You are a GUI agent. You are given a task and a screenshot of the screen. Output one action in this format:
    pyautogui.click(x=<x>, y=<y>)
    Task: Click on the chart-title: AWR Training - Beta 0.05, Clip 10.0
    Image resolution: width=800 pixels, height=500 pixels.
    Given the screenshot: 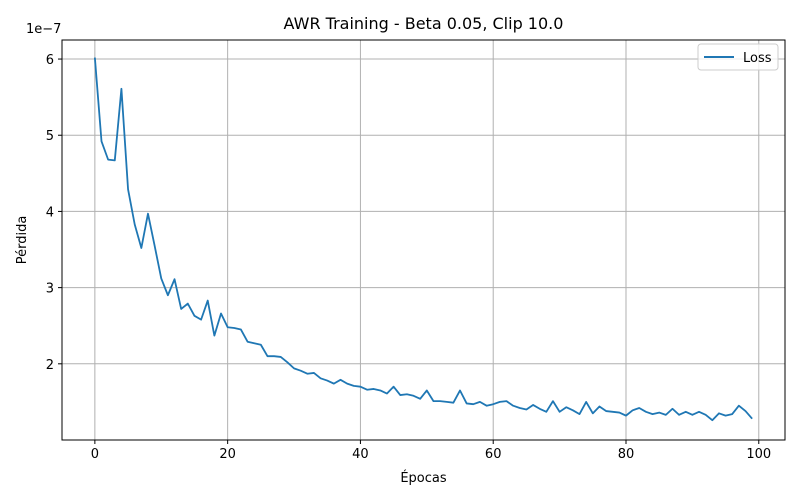 What is the action you would take?
    pyautogui.click(x=424, y=23)
    